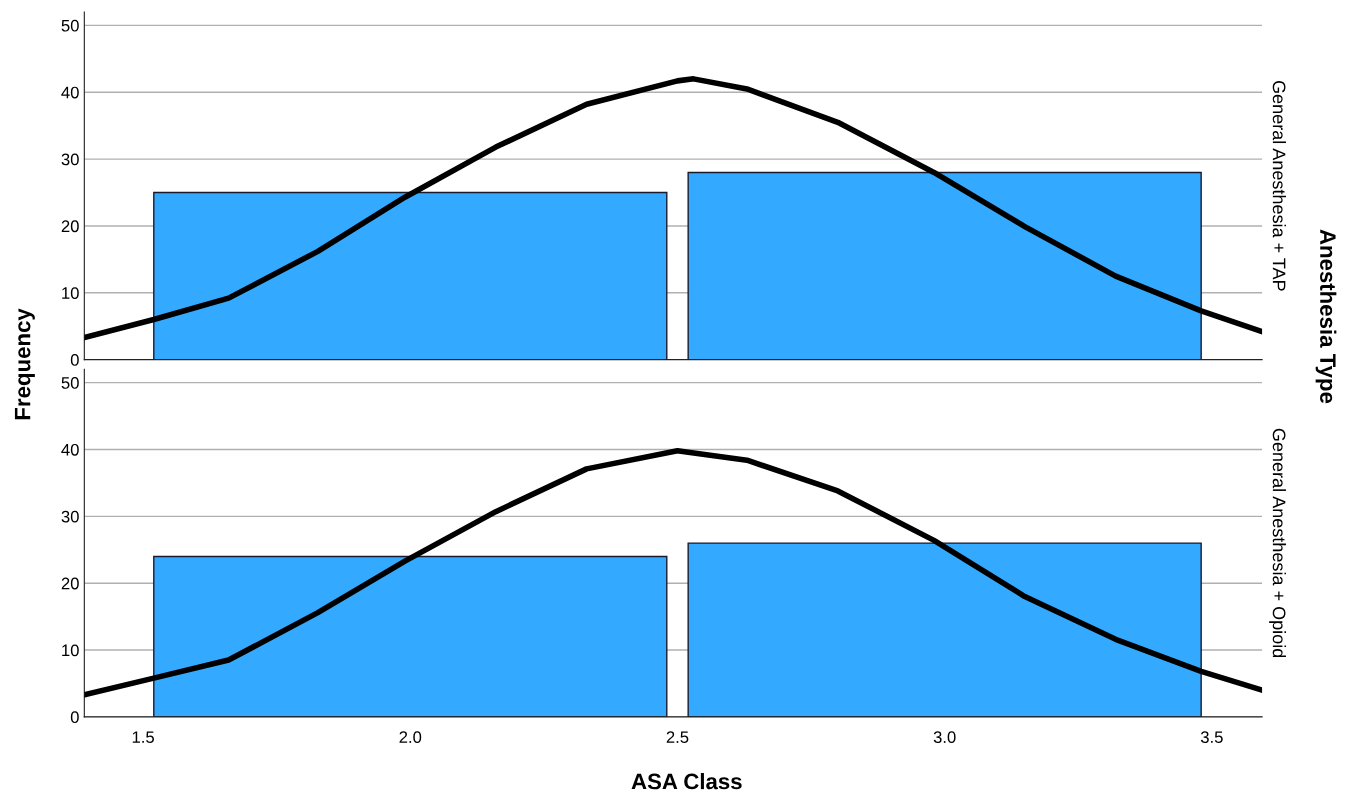 The image size is (1360, 801). I want to click on text: General Anesthesia + Opioid, so click(1277, 543).